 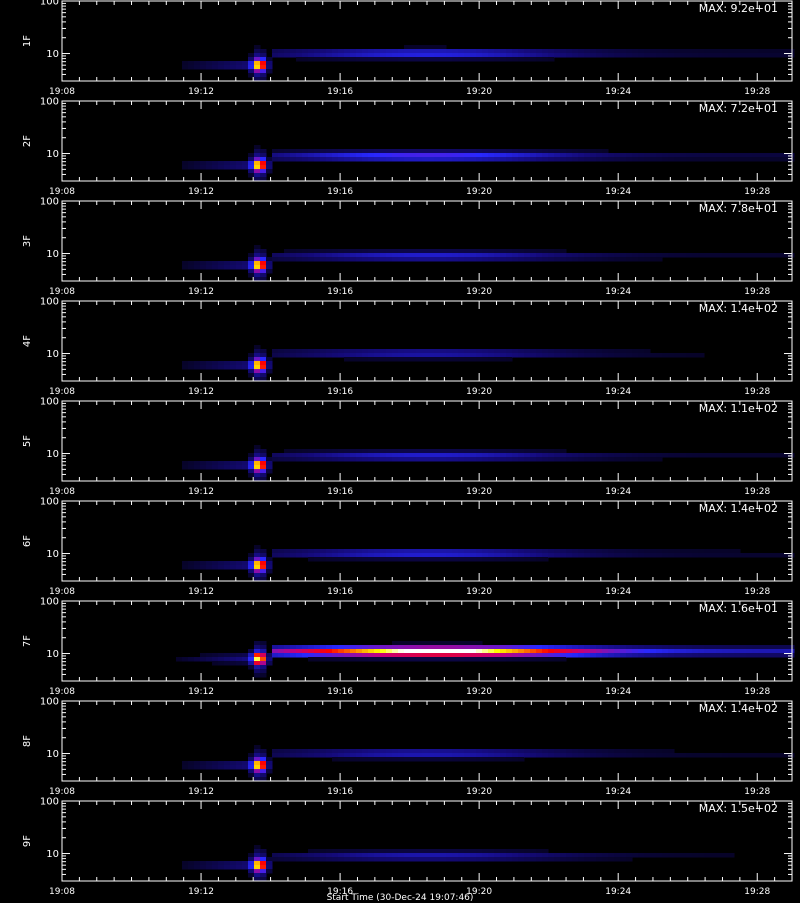 What do you see at coordinates (340, 692) in the screenshot?
I see `x-tick-label: 19:16` at bounding box center [340, 692].